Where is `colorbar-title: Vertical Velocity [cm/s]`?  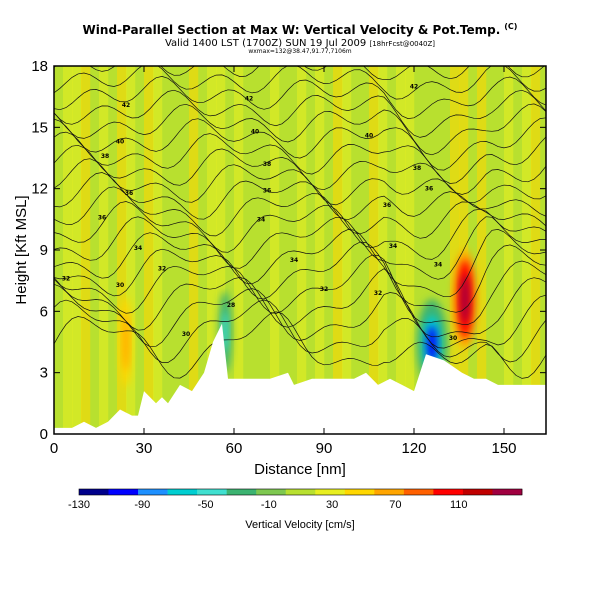
colorbar-title: Vertical Velocity [cm/s] is located at coordinates (299, 525).